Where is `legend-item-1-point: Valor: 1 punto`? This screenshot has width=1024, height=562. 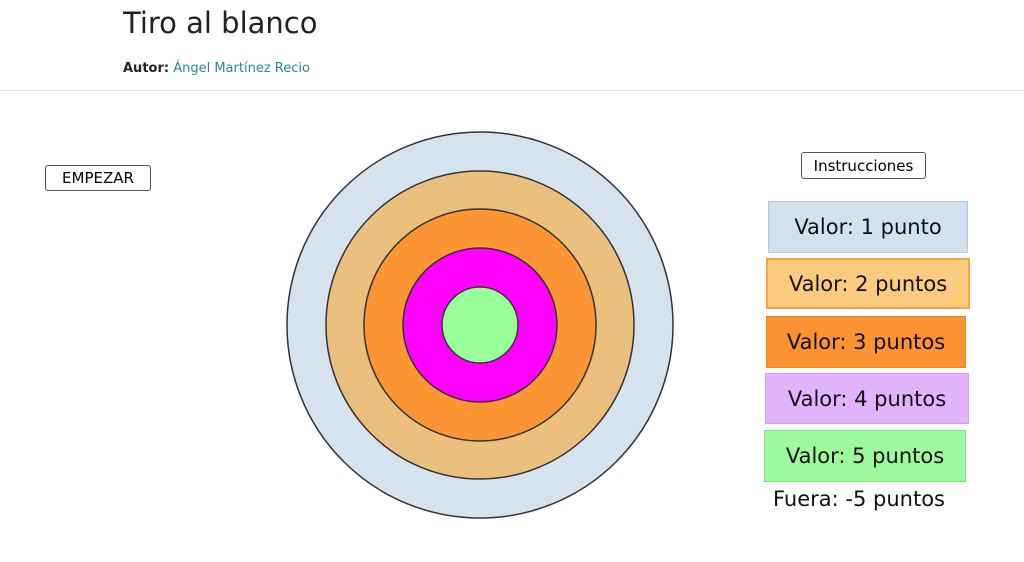
legend-item-1-point: Valor: 1 punto is located at coordinates (868, 227).